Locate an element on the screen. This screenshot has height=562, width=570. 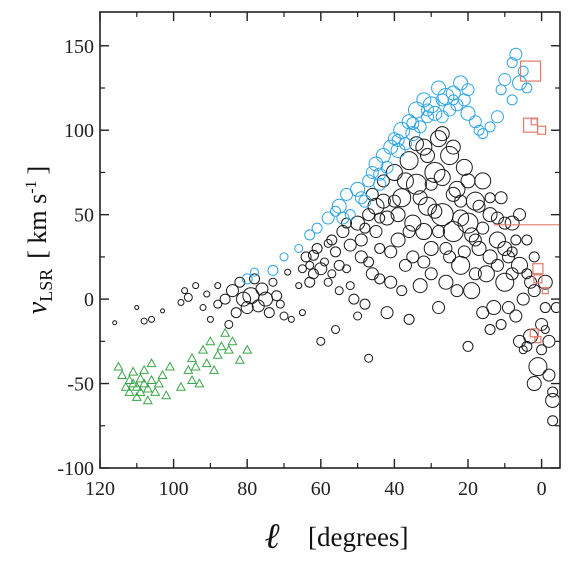
x-tick-label: 40 is located at coordinates (394, 489).